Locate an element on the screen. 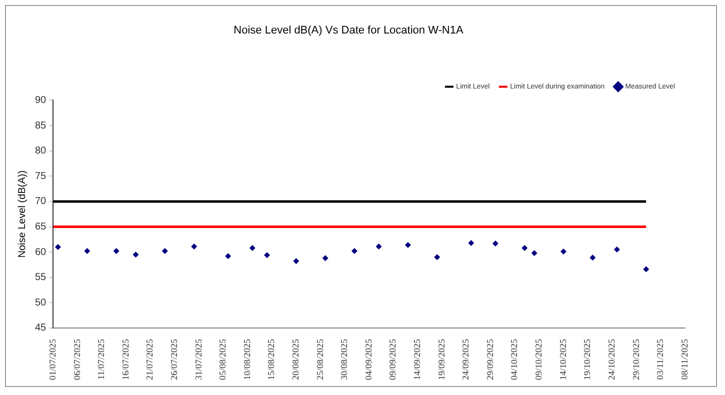 This screenshot has width=725, height=395. y-tick-label: 65 is located at coordinates (41, 227).